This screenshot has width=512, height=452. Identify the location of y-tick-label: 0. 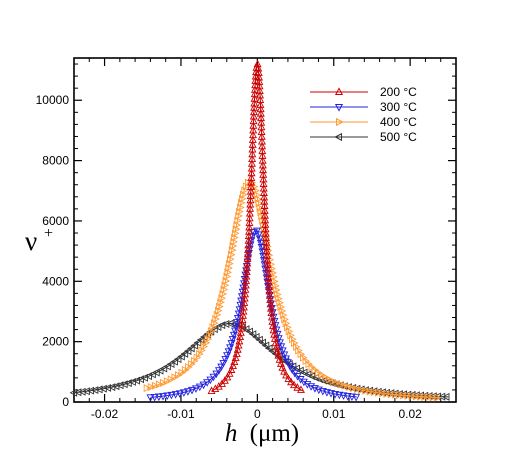
(65, 402).